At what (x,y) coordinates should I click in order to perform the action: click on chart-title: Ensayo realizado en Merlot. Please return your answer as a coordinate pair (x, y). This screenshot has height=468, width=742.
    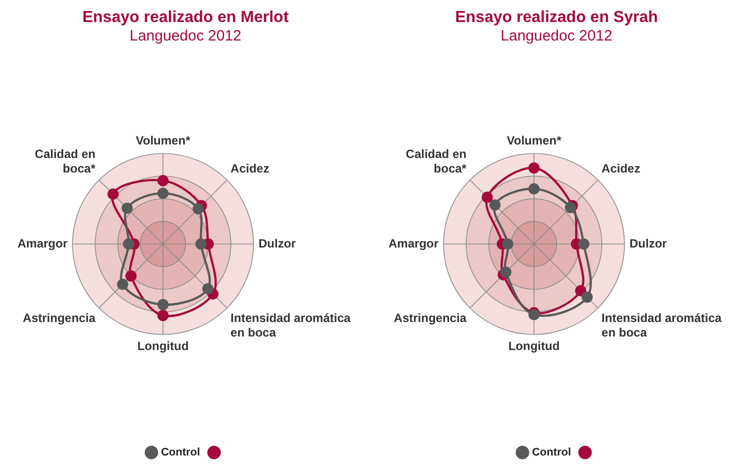
    Looking at the image, I should click on (186, 17).